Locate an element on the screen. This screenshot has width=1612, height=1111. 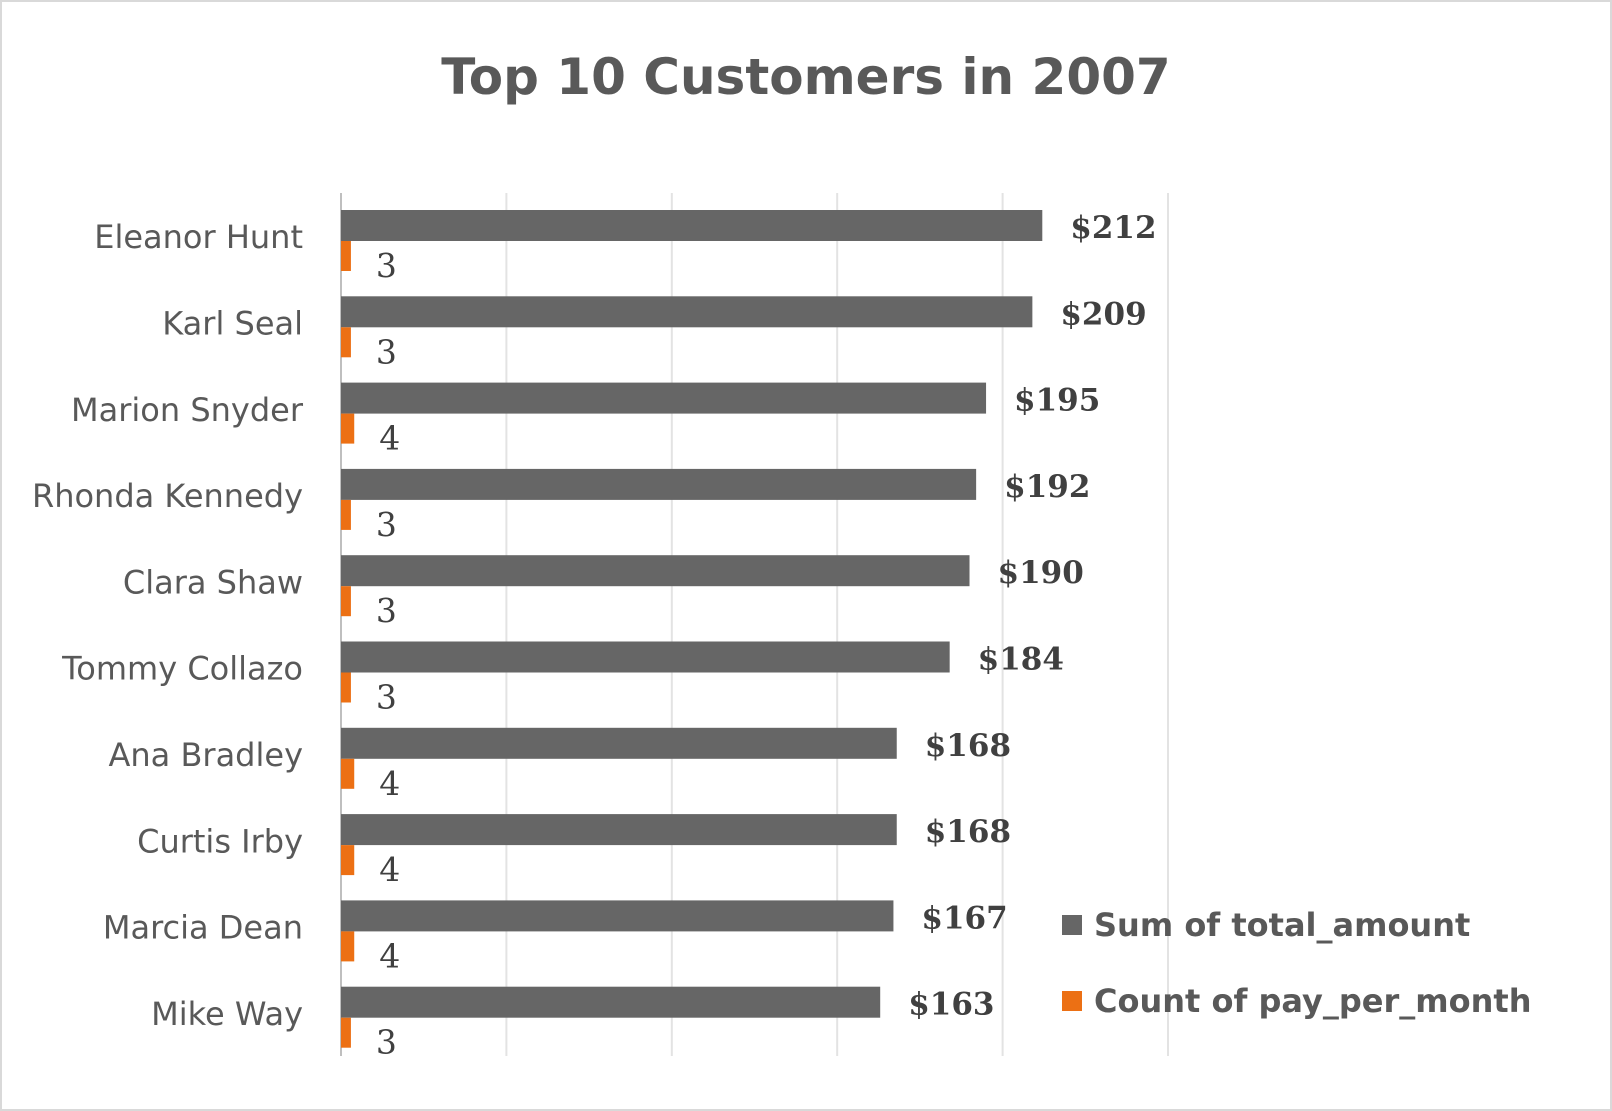
legend-label-count-pay-per-month: Count of pay_per_month is located at coordinates (1313, 1001).